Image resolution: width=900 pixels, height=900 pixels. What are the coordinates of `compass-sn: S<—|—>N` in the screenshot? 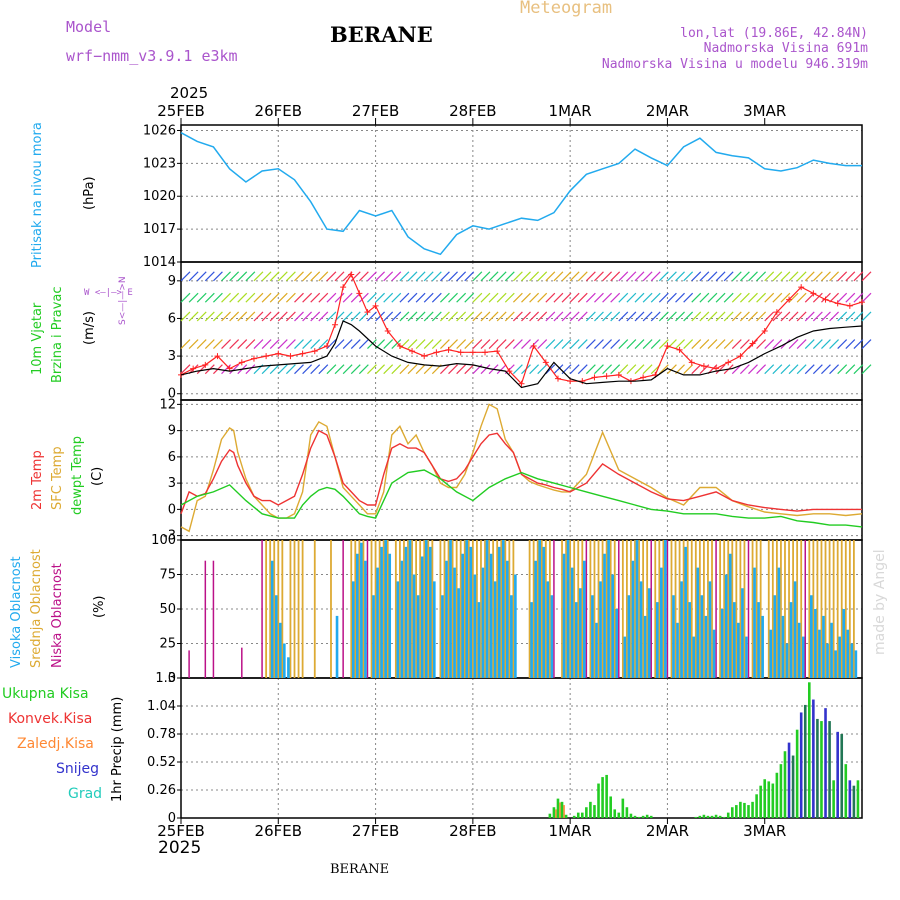 It's located at (123, 300).